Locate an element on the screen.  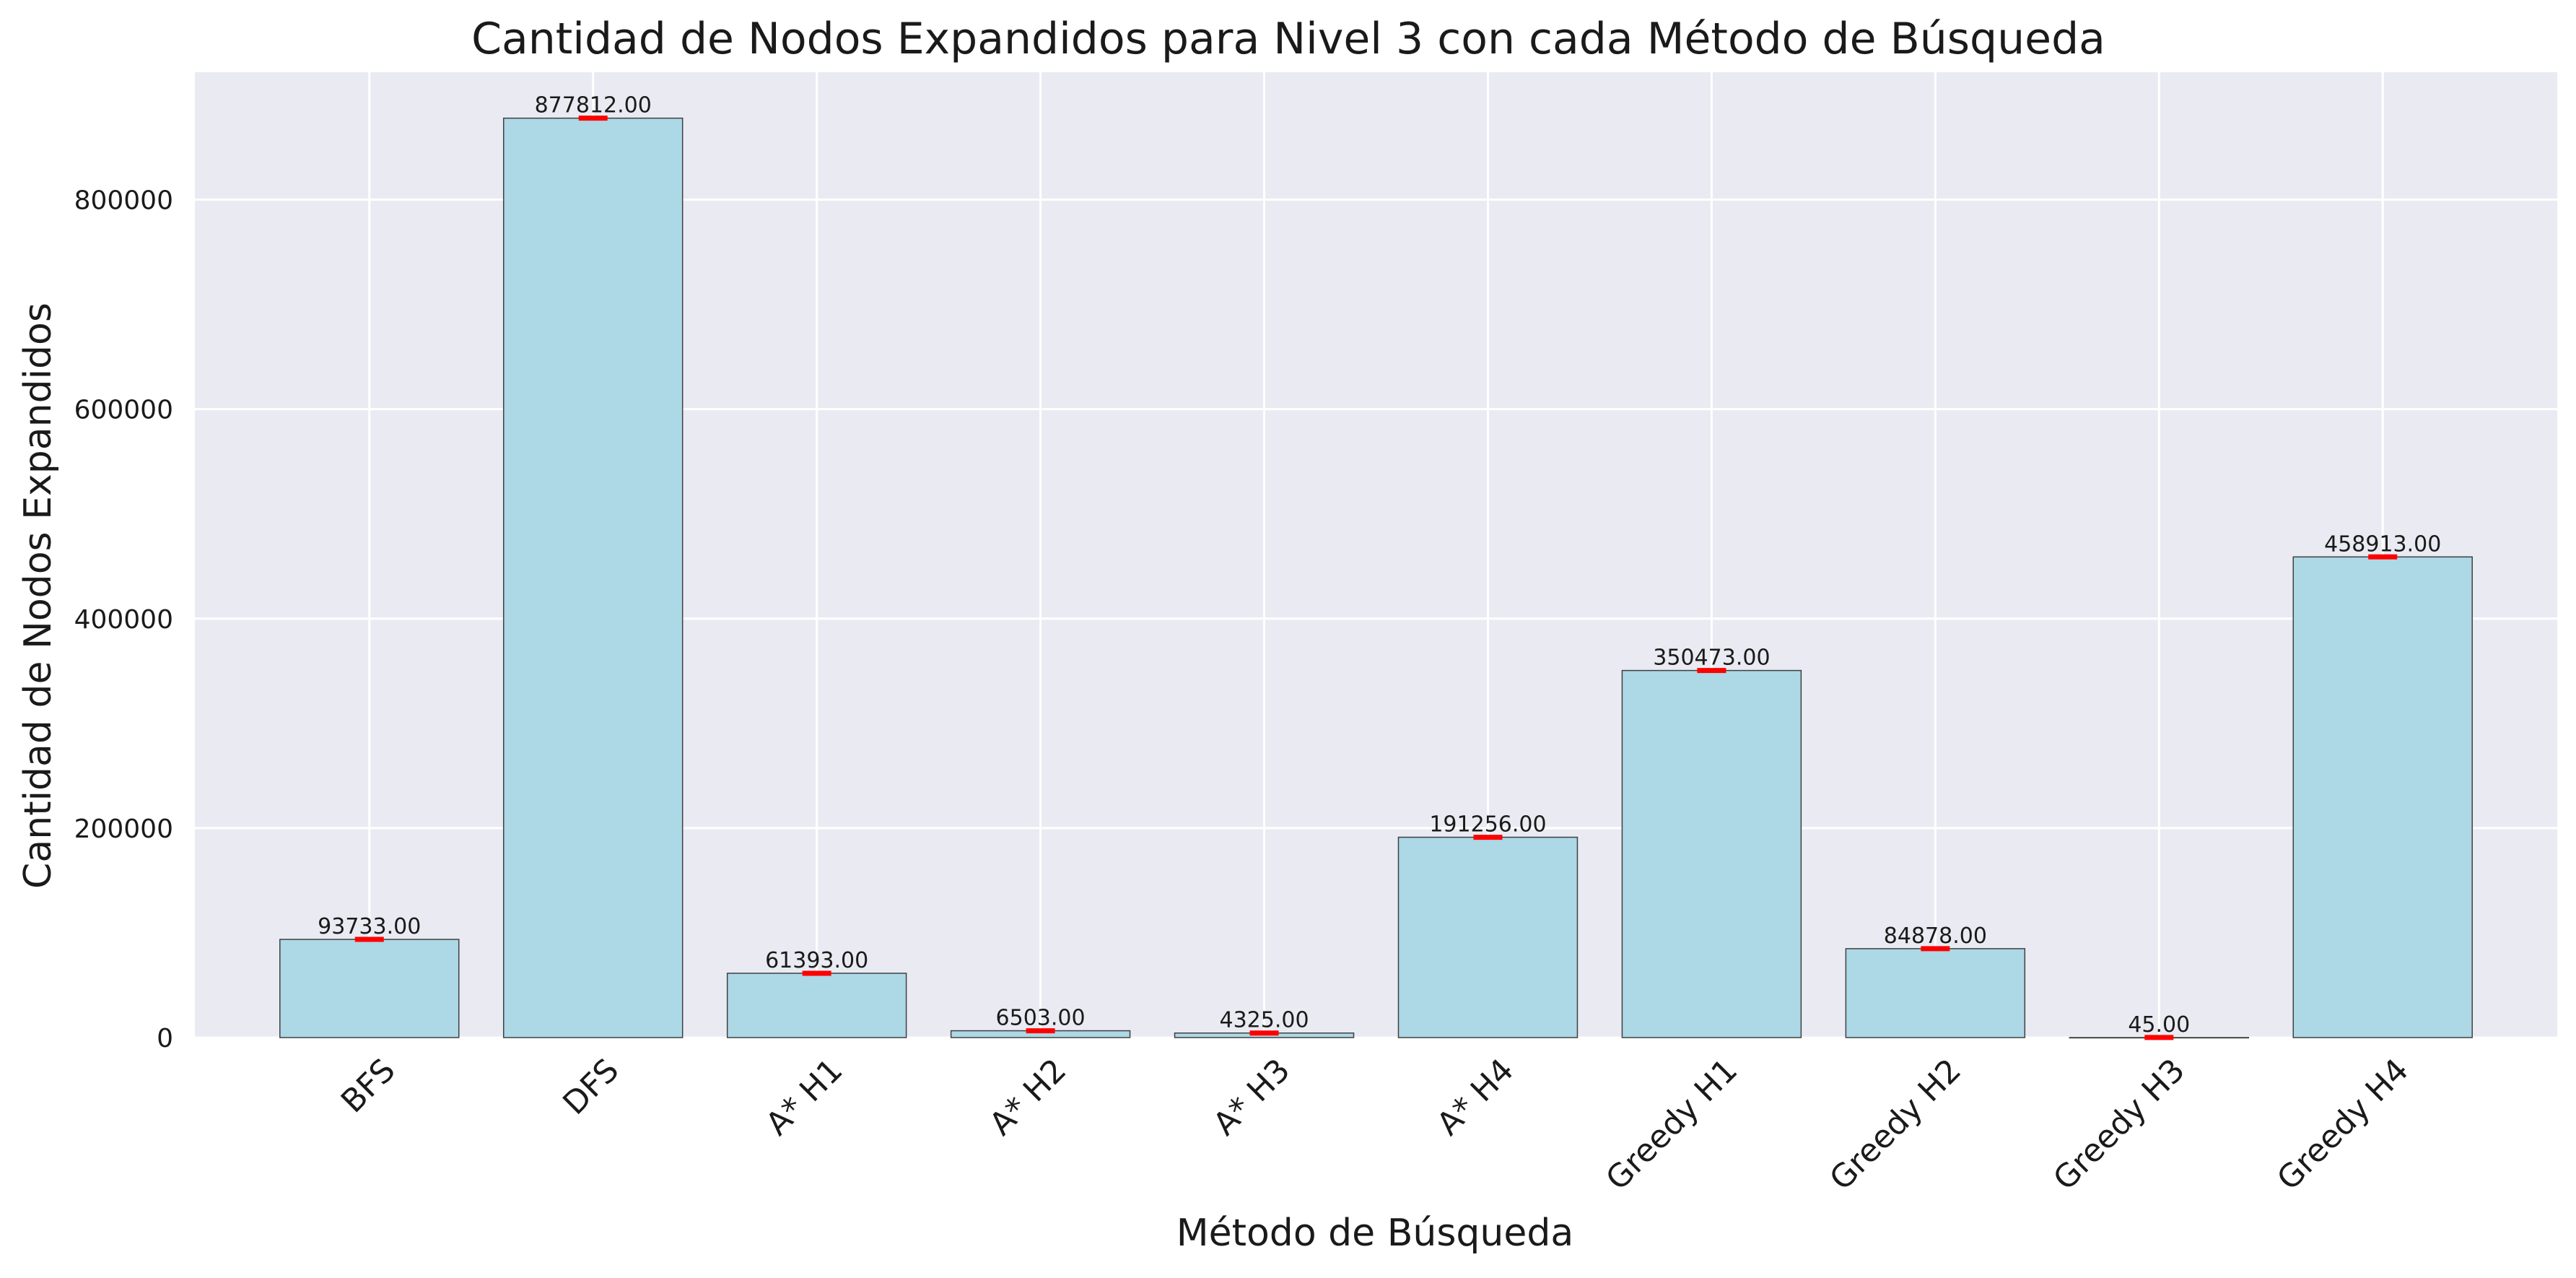
data-label: 350473.00 is located at coordinates (1711, 658).